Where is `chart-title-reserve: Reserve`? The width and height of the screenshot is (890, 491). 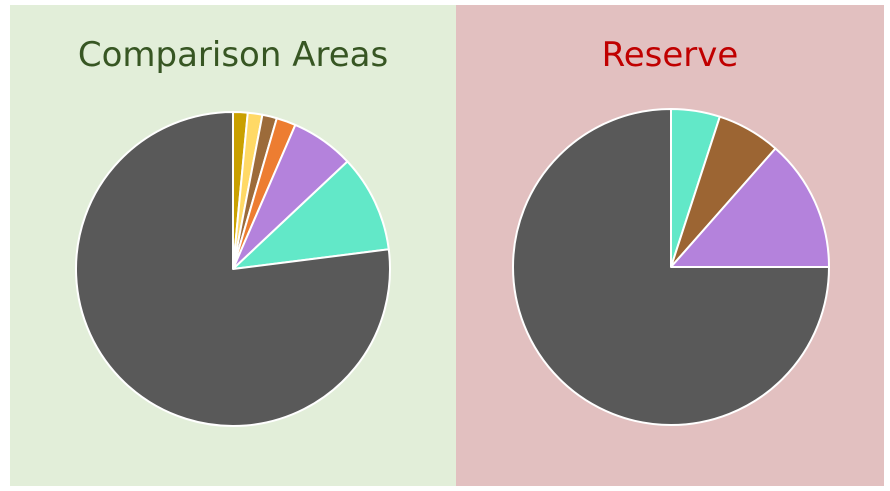
chart-title-reserve: Reserve is located at coordinates (670, 55).